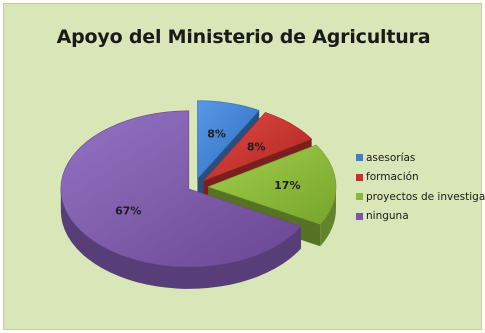 Image resolution: width=485 pixels, height=333 pixels. I want to click on chart-title: Apoyo del Ministerio de Agricultura, so click(243, 37).